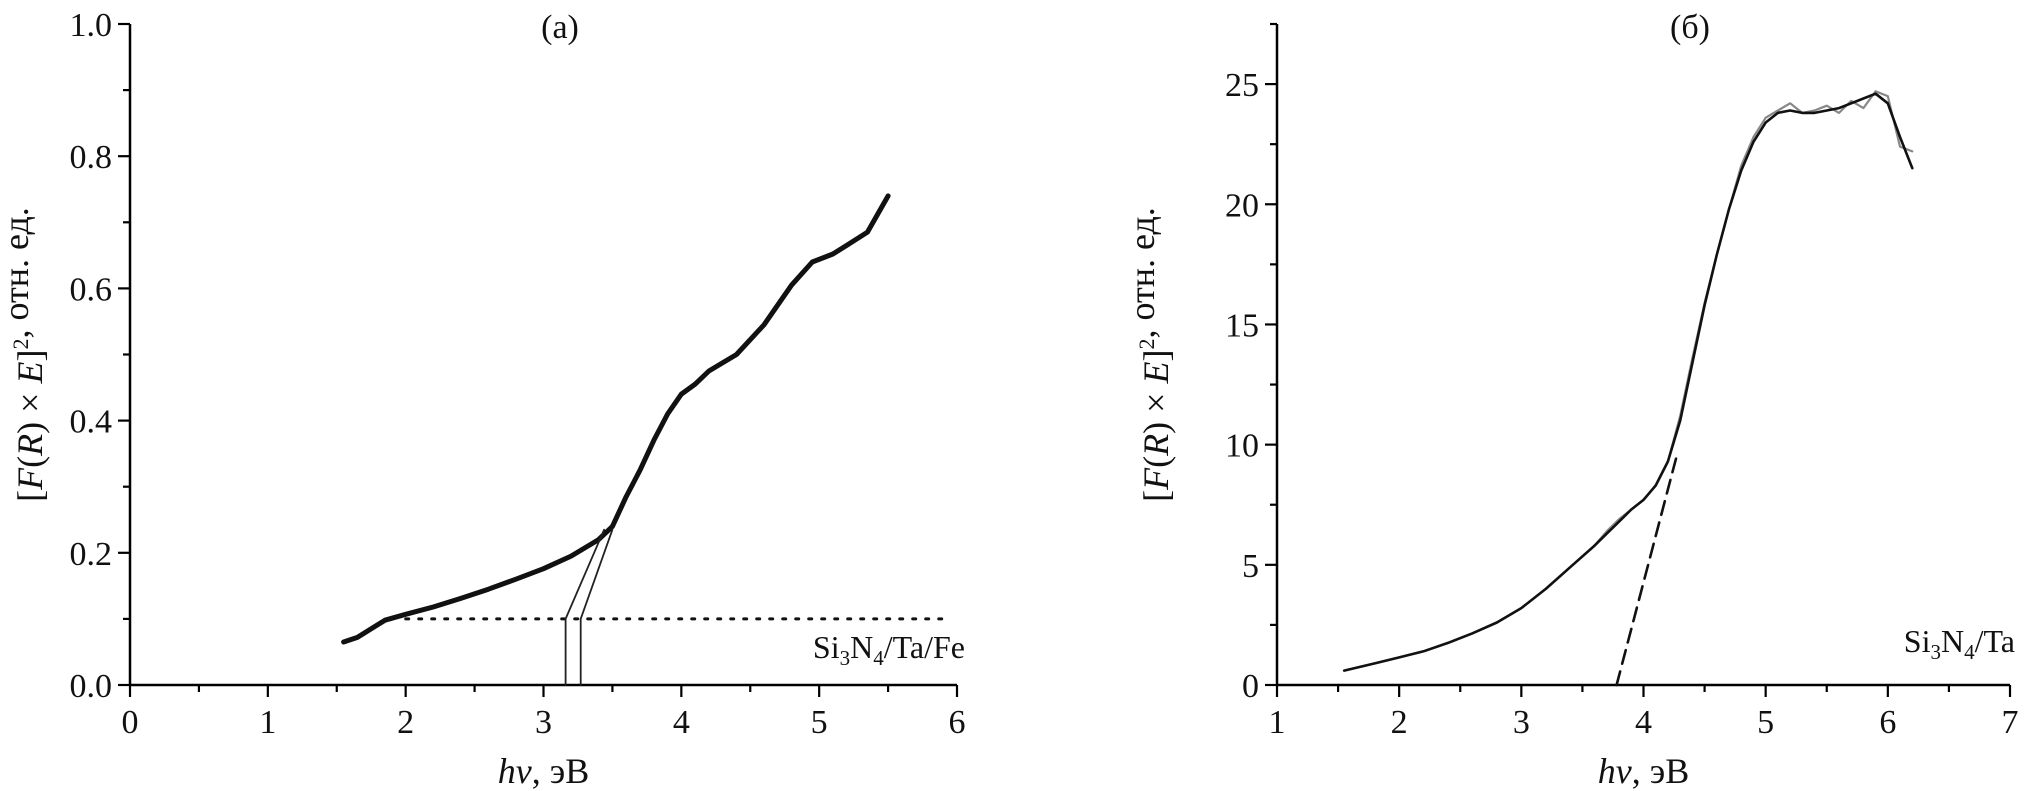 The image size is (2028, 791). Describe the element at coordinates (1242, 85) in the screenshot. I see `y-tick-label: 25` at that location.